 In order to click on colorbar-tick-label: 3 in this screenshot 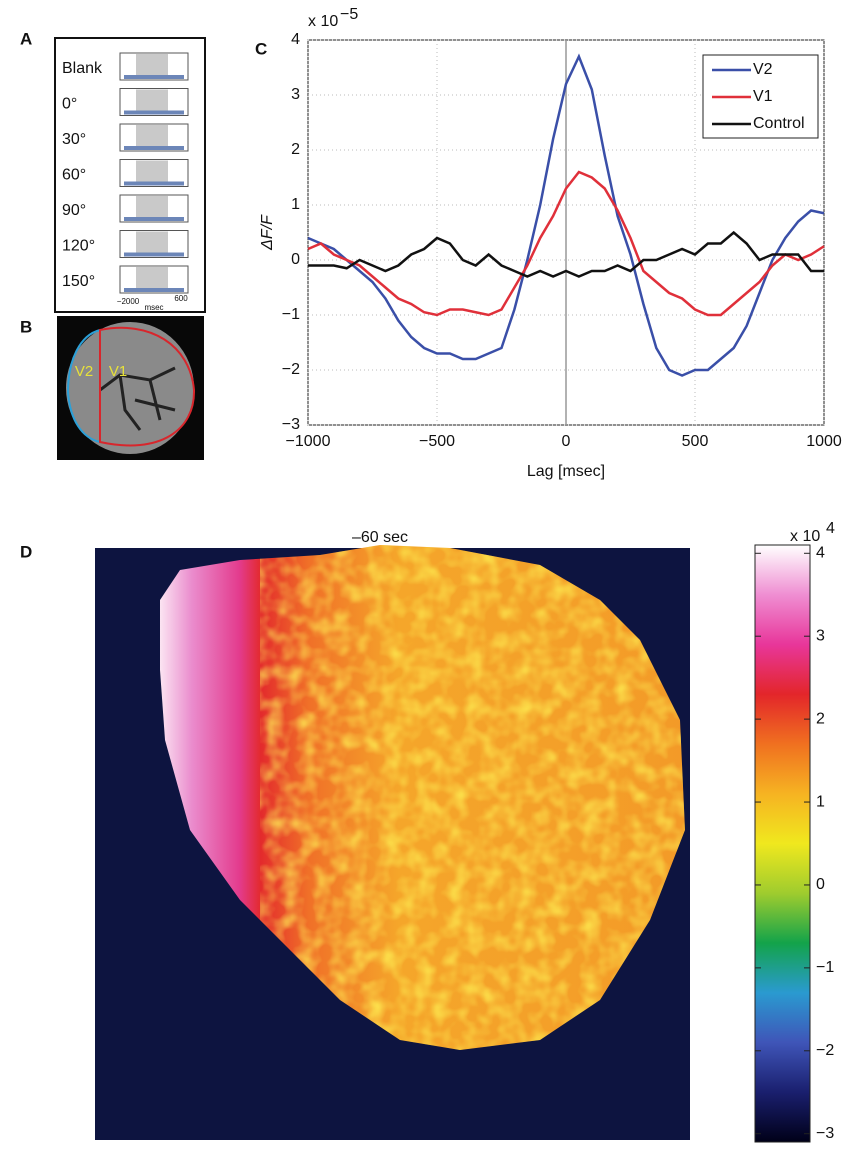, I will do `click(820, 635)`.